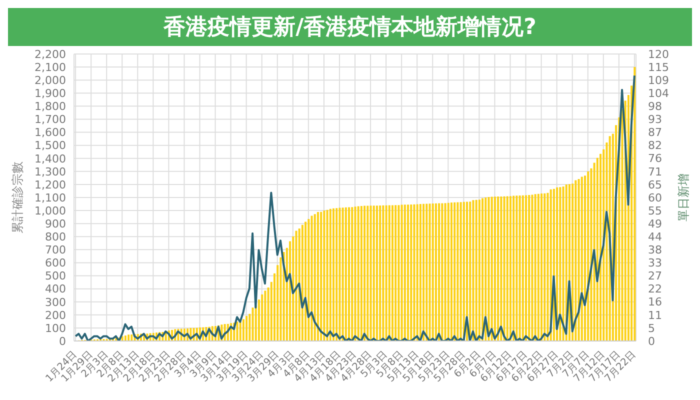  I want to click on y2-tick-label: 60, so click(655, 197).